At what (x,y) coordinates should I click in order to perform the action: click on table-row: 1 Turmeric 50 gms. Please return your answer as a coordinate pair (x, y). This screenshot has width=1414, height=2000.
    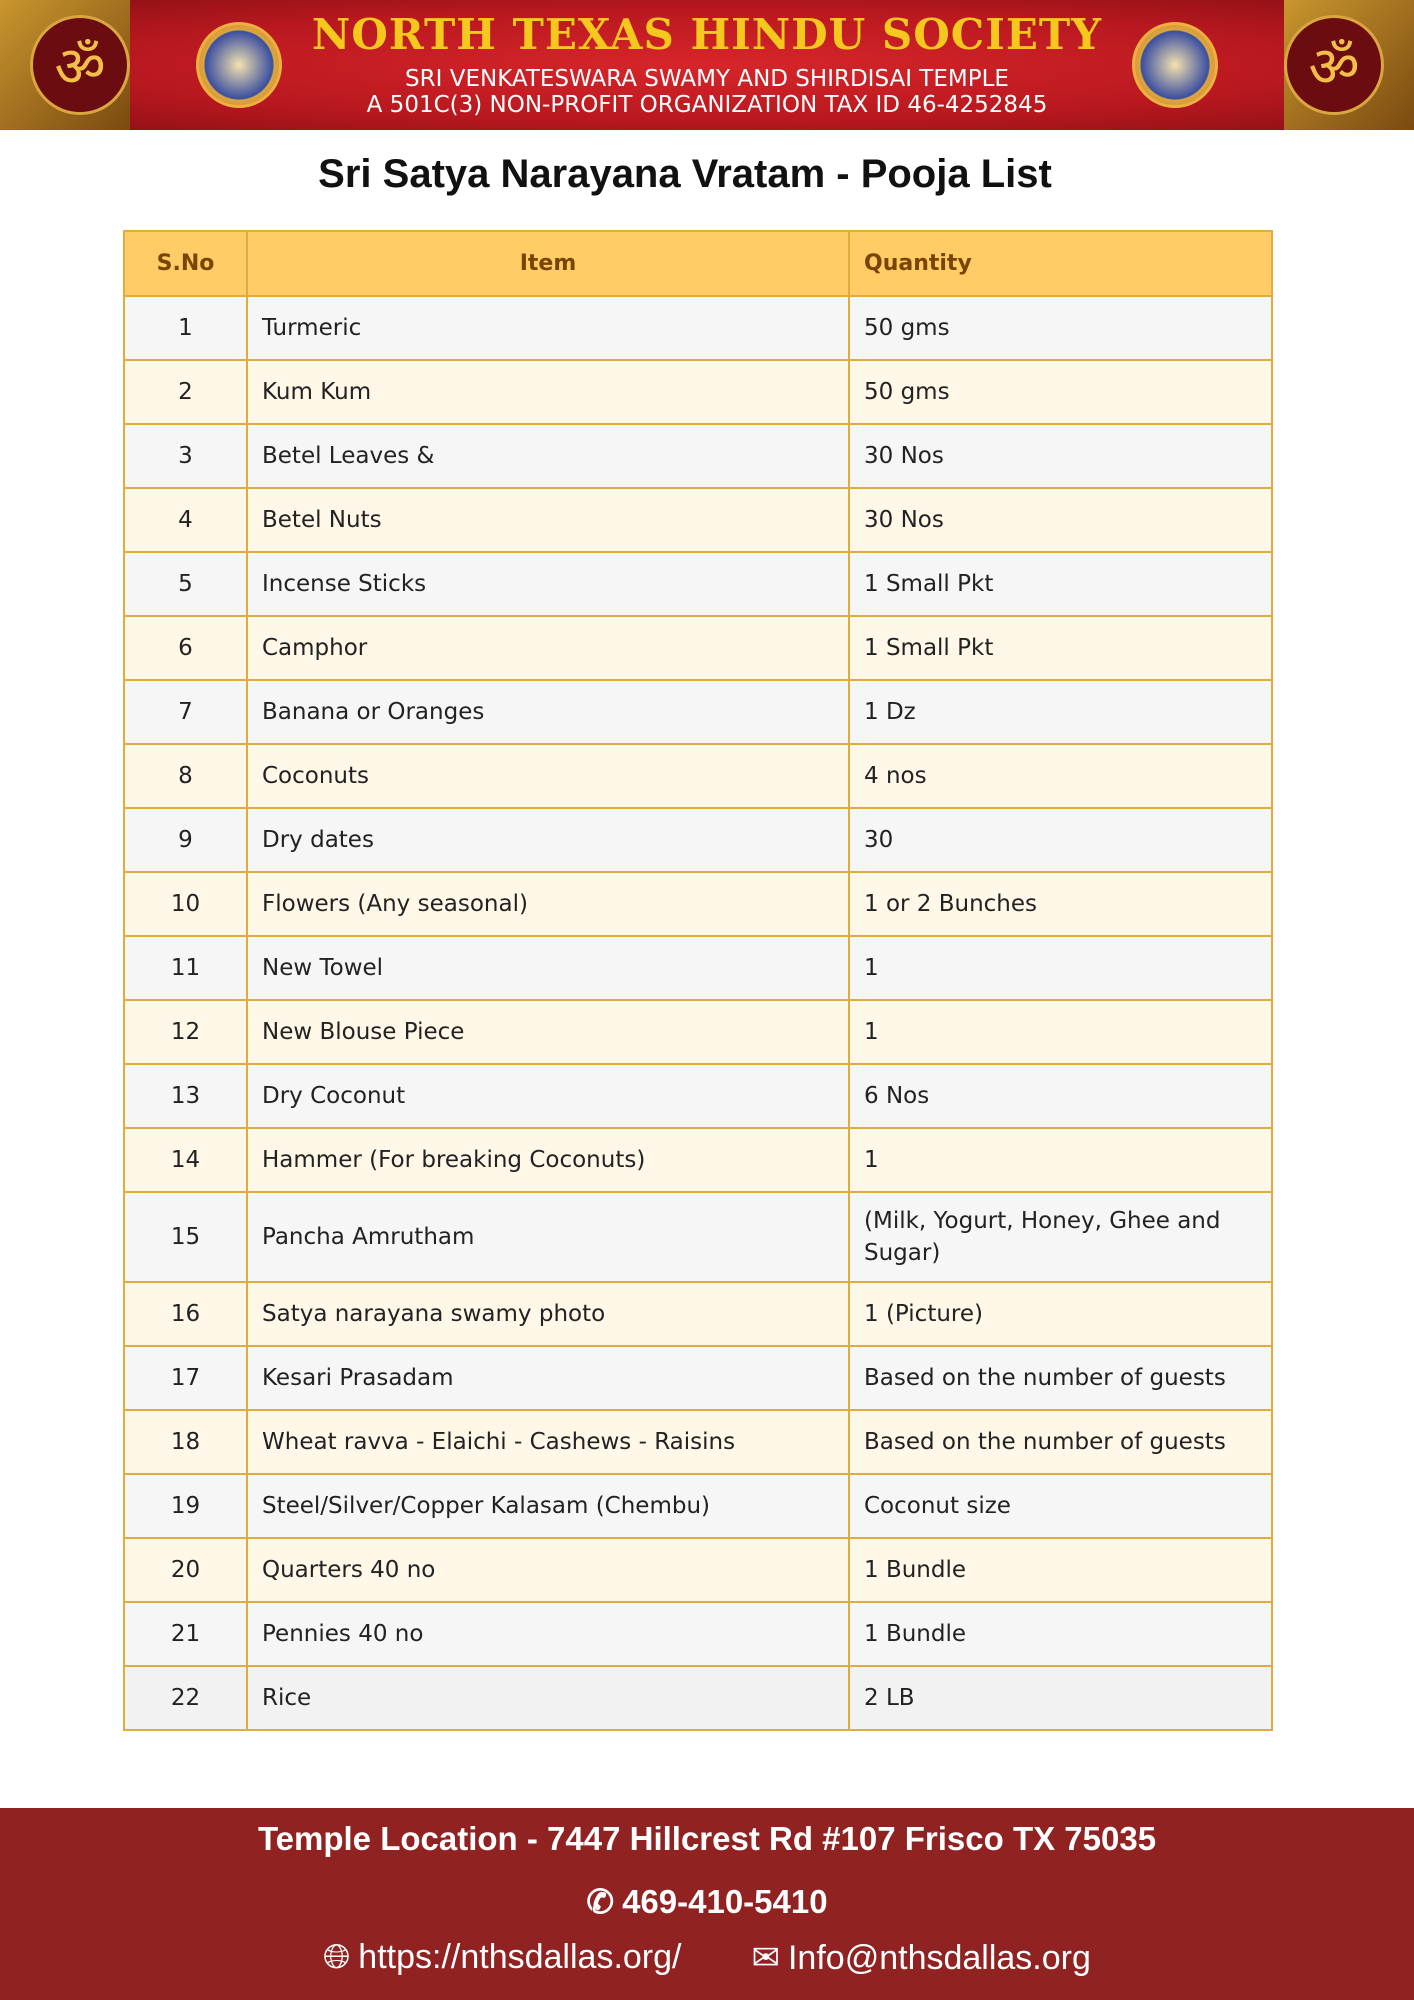
    Looking at the image, I should click on (698, 328).